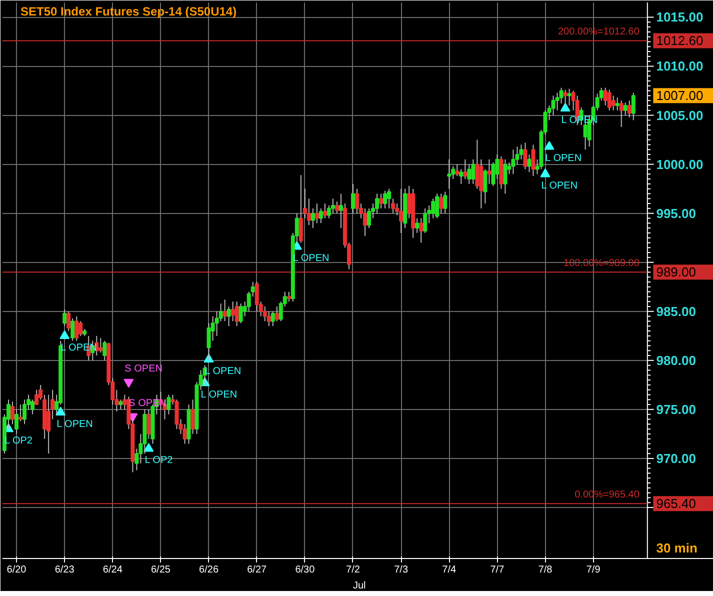 The image size is (713, 596). Describe the element at coordinates (143, 368) in the screenshot. I see `data-label: S OPEN` at that location.